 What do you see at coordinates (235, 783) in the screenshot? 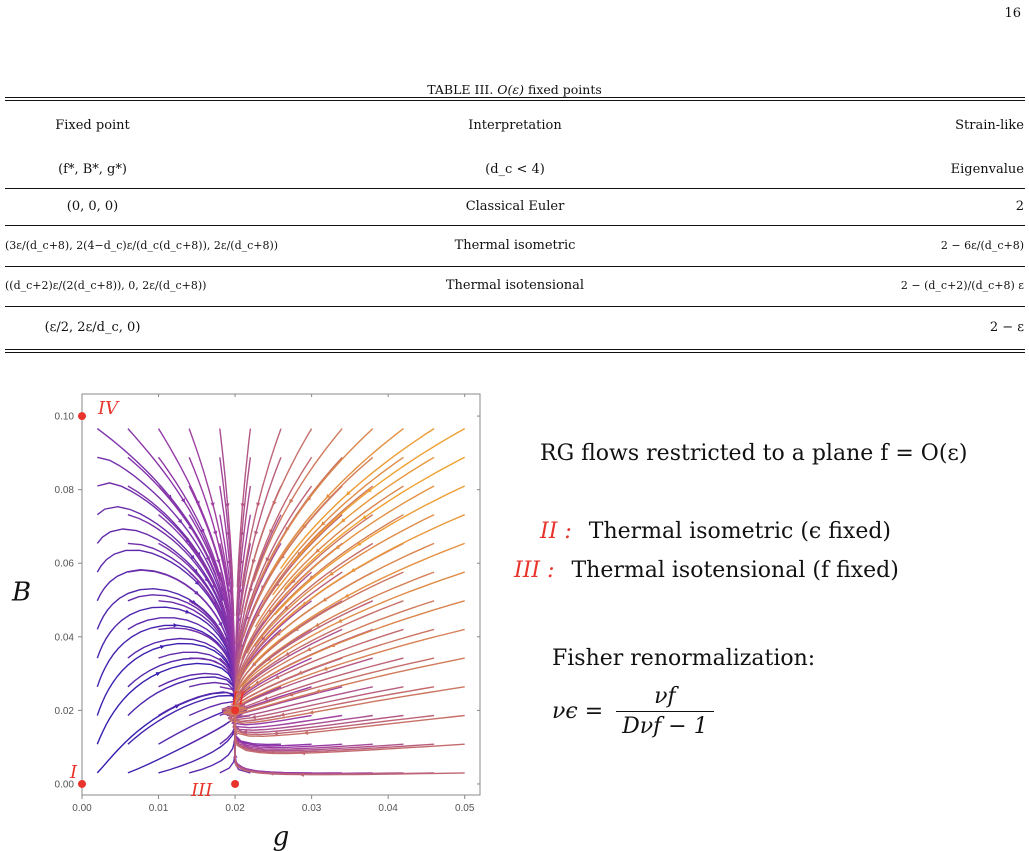
I see `fixed-point-iii` at bounding box center [235, 783].